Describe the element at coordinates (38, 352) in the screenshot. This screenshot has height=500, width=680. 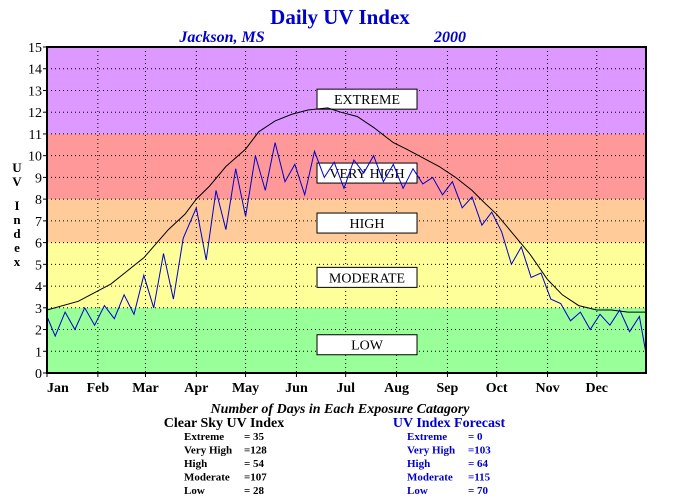
I see `y-tick-label: 1` at that location.